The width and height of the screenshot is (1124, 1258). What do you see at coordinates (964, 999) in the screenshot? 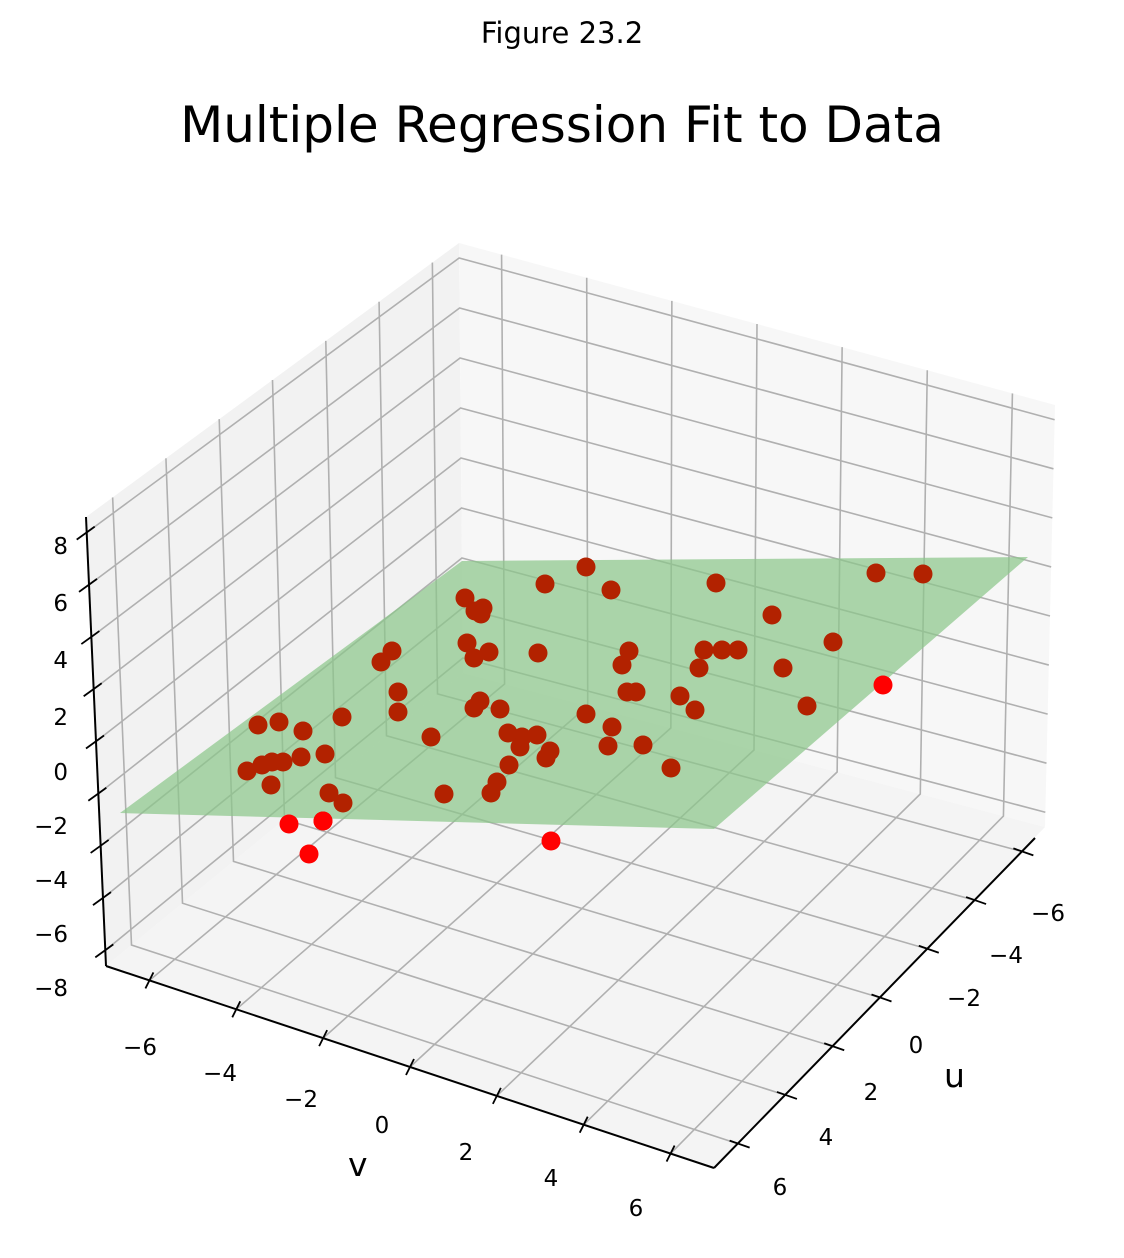
I see `u-tick-label: −2` at bounding box center [964, 999].